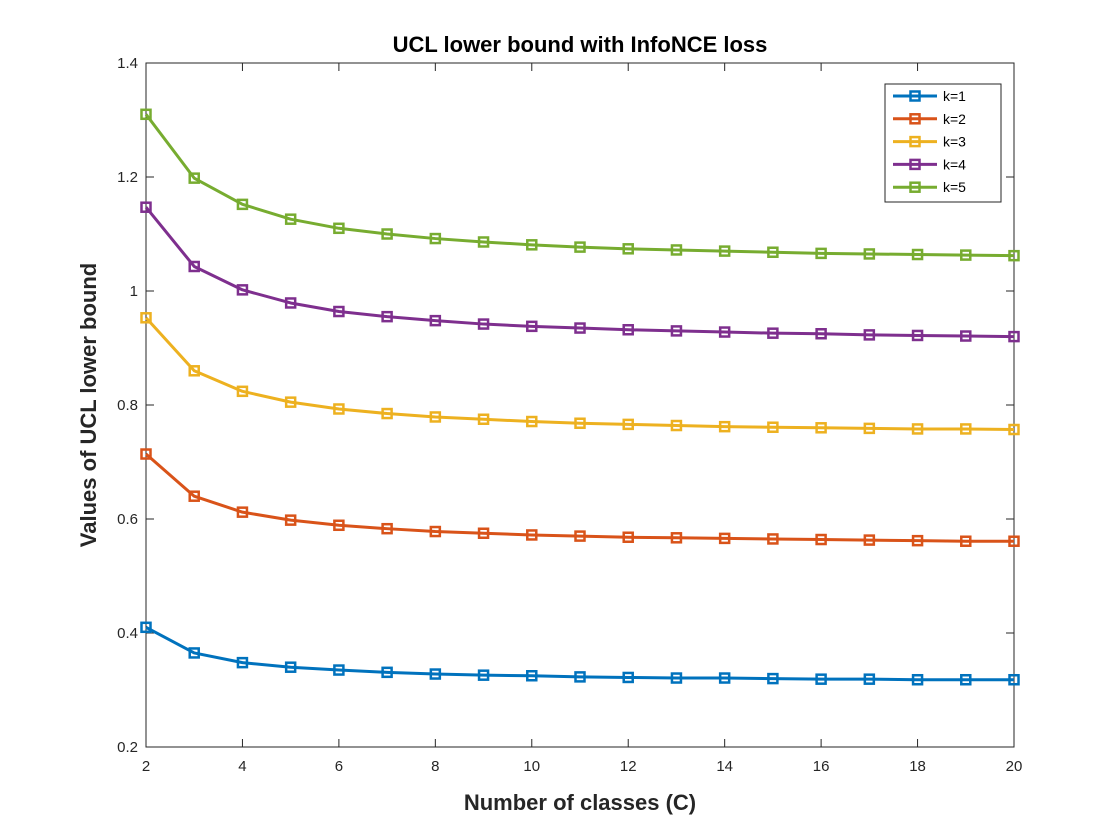 The image size is (1120, 840). What do you see at coordinates (954, 96) in the screenshot?
I see `legend-label: k=1` at bounding box center [954, 96].